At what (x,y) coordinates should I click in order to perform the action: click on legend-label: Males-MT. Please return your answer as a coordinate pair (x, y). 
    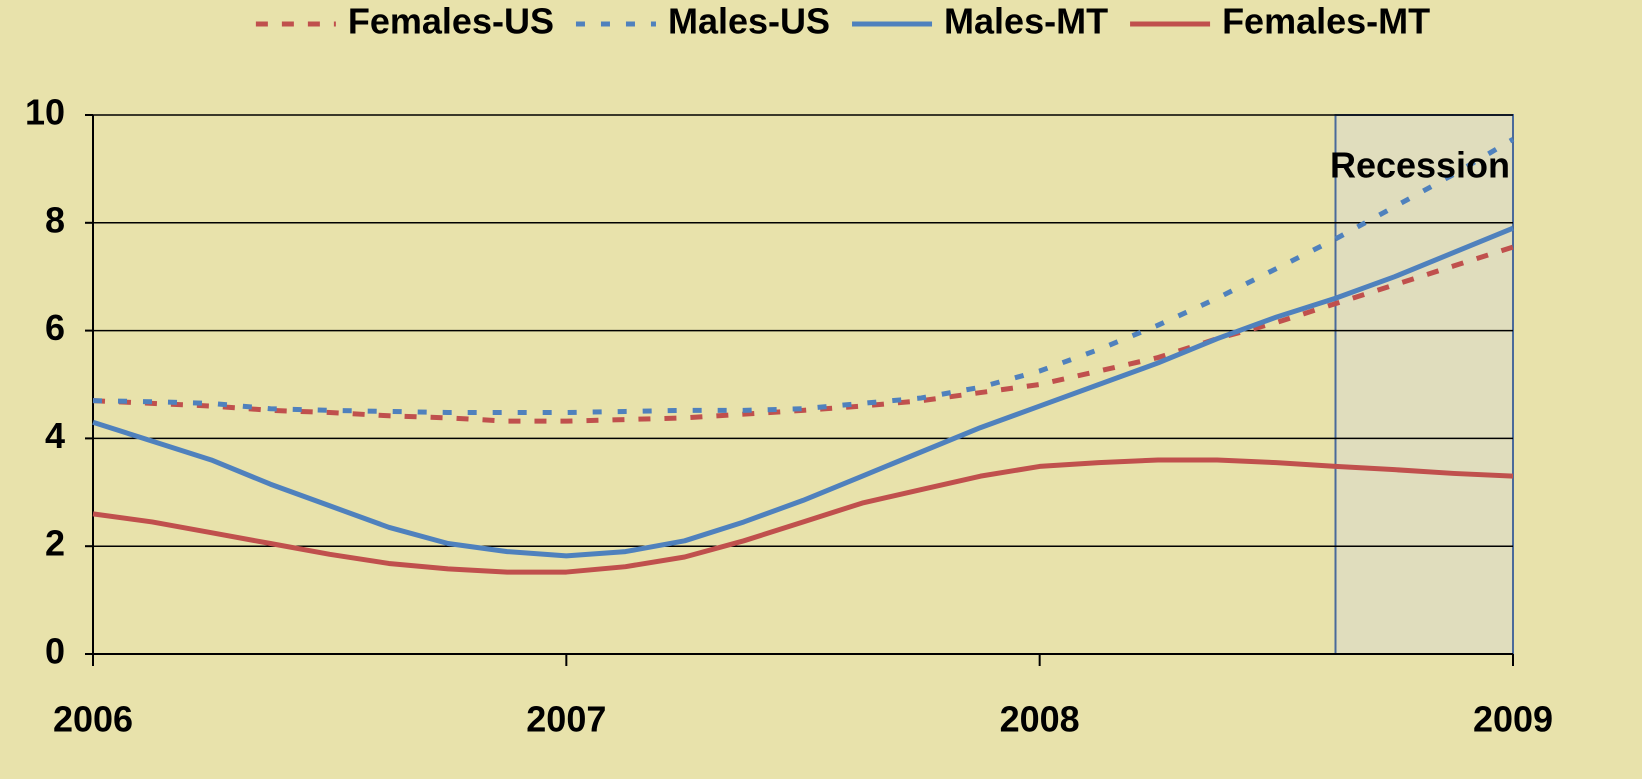
    Looking at the image, I should click on (1026, 21).